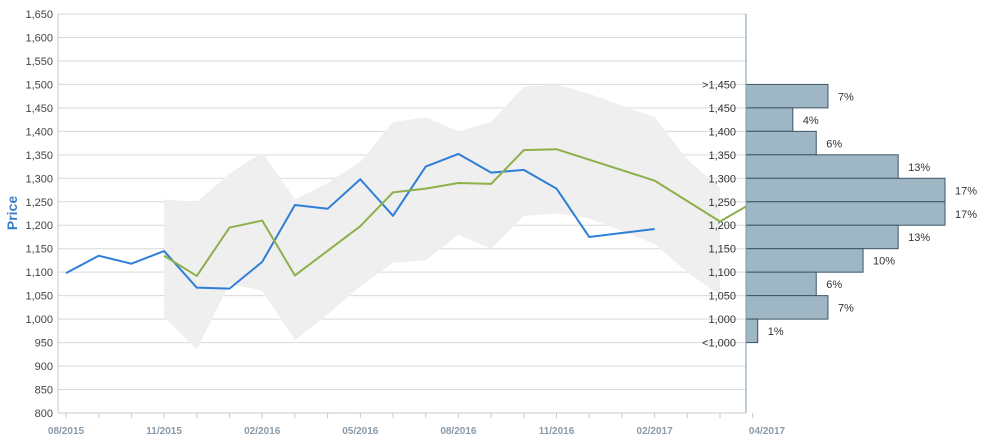 This screenshot has height=443, width=988. Describe the element at coordinates (39, 273) in the screenshot. I see `y-tick-label: 1,100` at that location.